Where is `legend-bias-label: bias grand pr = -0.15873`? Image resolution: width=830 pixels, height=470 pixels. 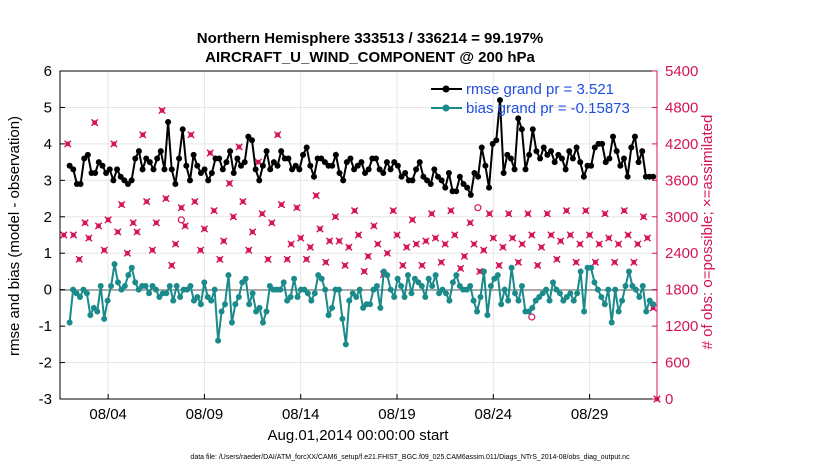
legend-bias-label: bias grand pr = -0.15873 is located at coordinates (548, 108).